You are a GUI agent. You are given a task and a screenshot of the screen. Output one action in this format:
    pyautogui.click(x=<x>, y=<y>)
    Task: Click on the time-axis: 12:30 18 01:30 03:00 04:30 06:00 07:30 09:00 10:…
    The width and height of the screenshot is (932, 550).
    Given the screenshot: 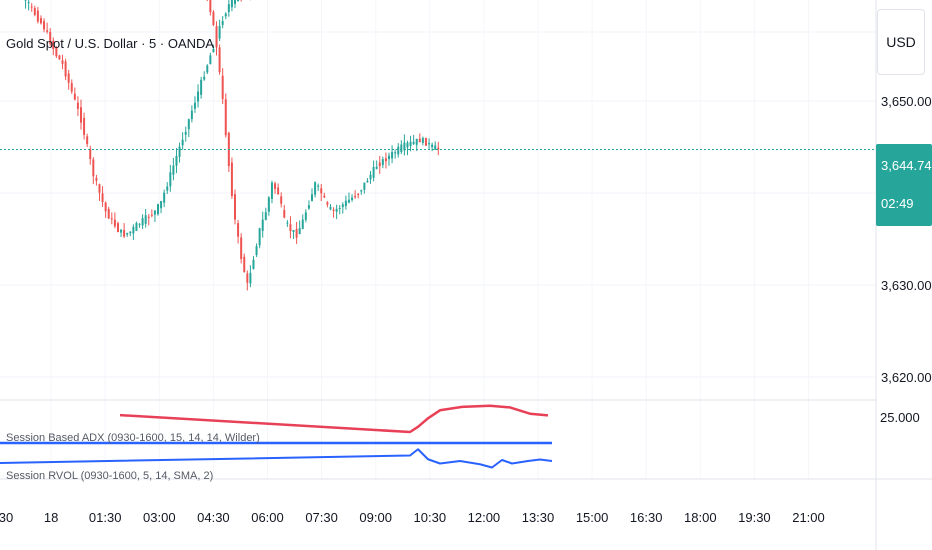 What is the action you would take?
    pyautogui.click(x=412, y=517)
    